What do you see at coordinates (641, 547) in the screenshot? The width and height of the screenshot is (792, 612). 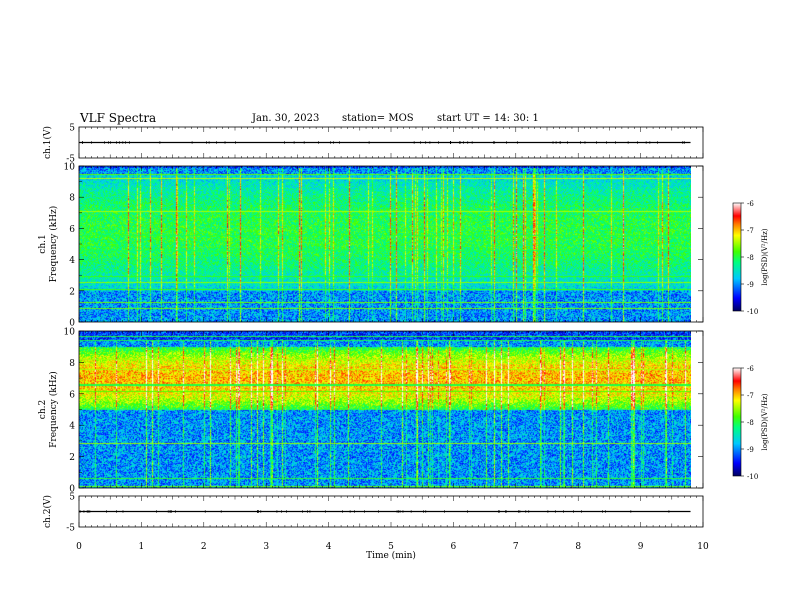 I see `x-tick-label: 9` at bounding box center [641, 547].